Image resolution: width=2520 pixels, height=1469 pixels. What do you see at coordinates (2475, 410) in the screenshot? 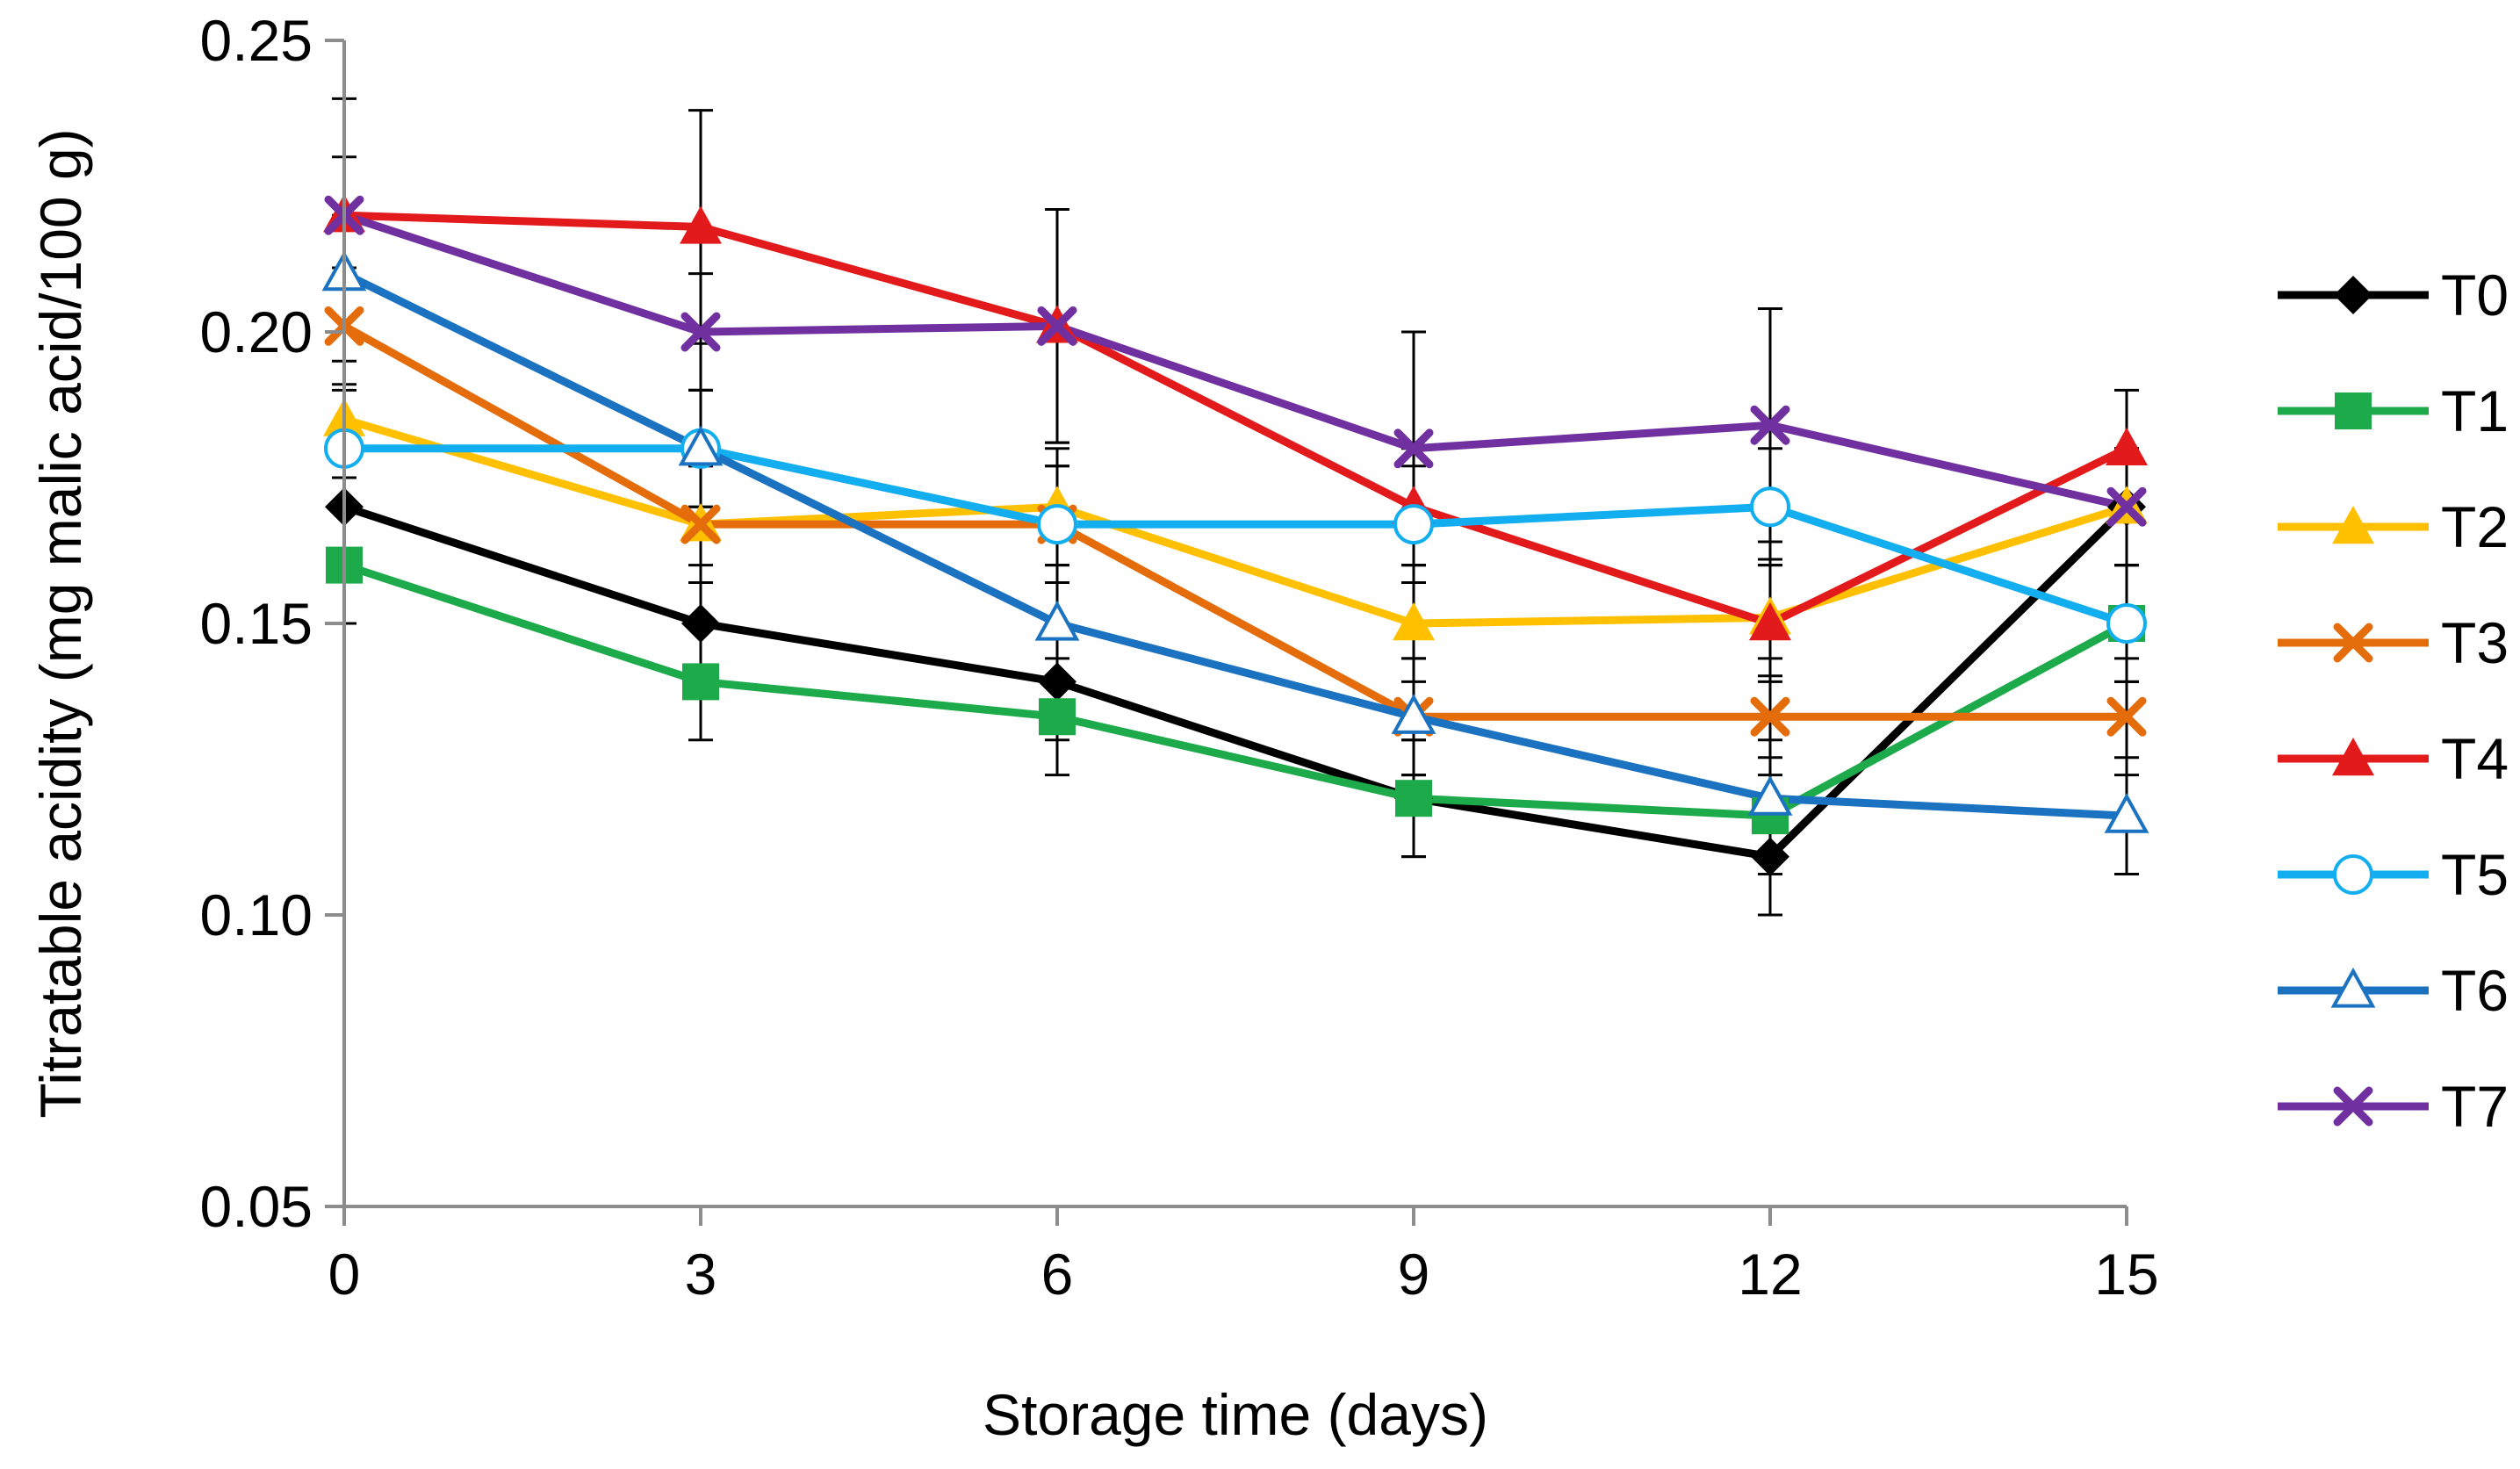
I see `legend-label: T1` at bounding box center [2475, 410].